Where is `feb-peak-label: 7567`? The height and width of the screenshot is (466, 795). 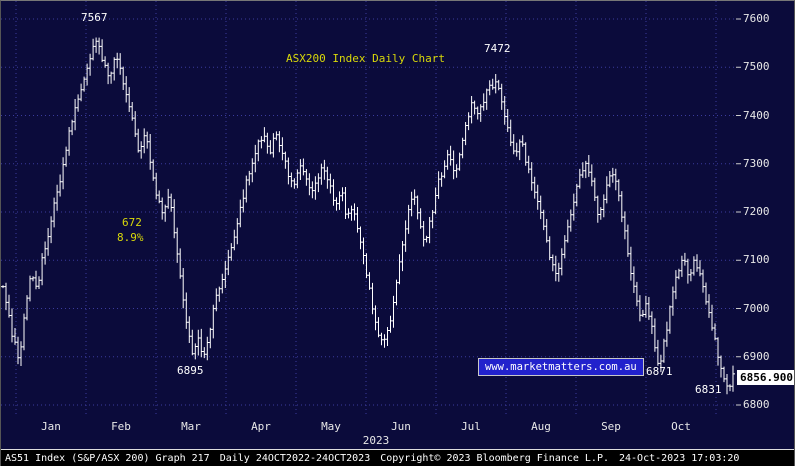 feb-peak-label: 7567 is located at coordinates (94, 17).